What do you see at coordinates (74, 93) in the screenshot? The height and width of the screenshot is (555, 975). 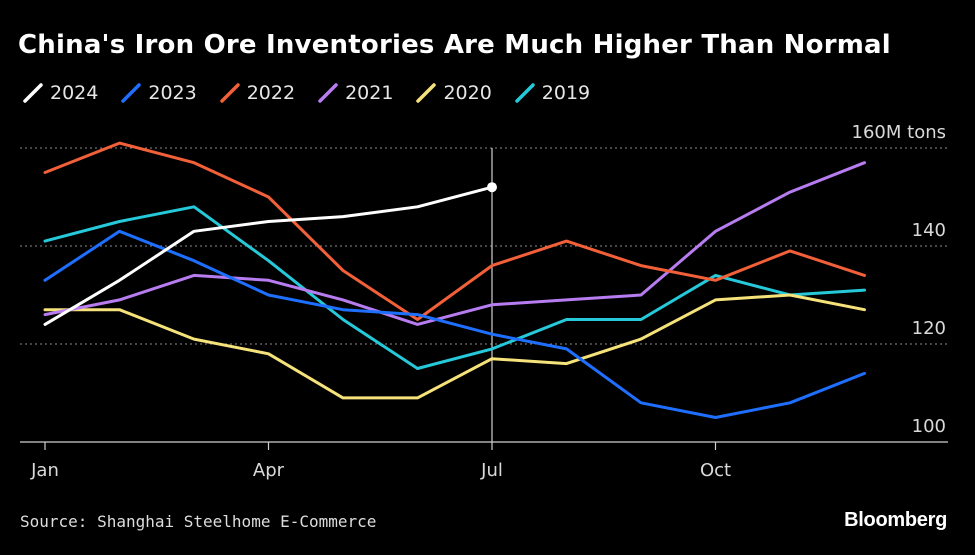 I see `legend-label: 2024` at bounding box center [74, 93].